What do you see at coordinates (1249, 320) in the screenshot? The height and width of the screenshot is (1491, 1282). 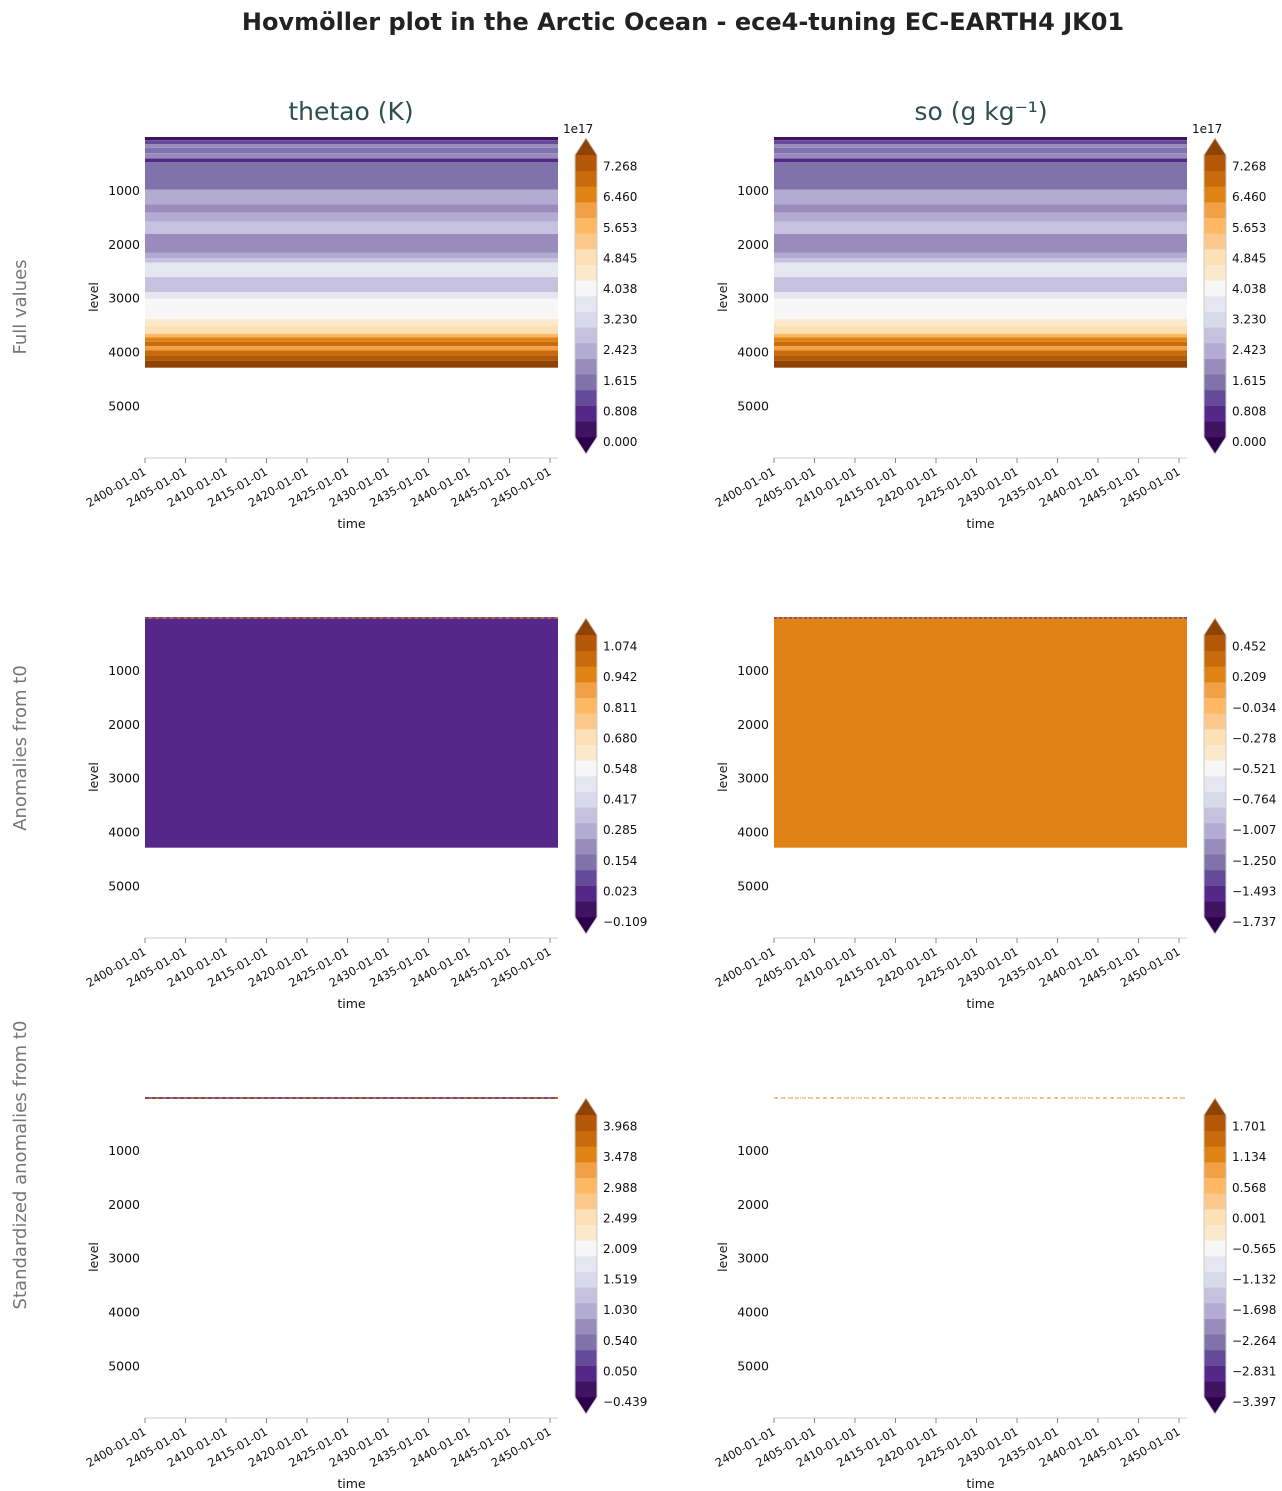 I see `colorbar-tick-label: 3.230` at bounding box center [1249, 320].